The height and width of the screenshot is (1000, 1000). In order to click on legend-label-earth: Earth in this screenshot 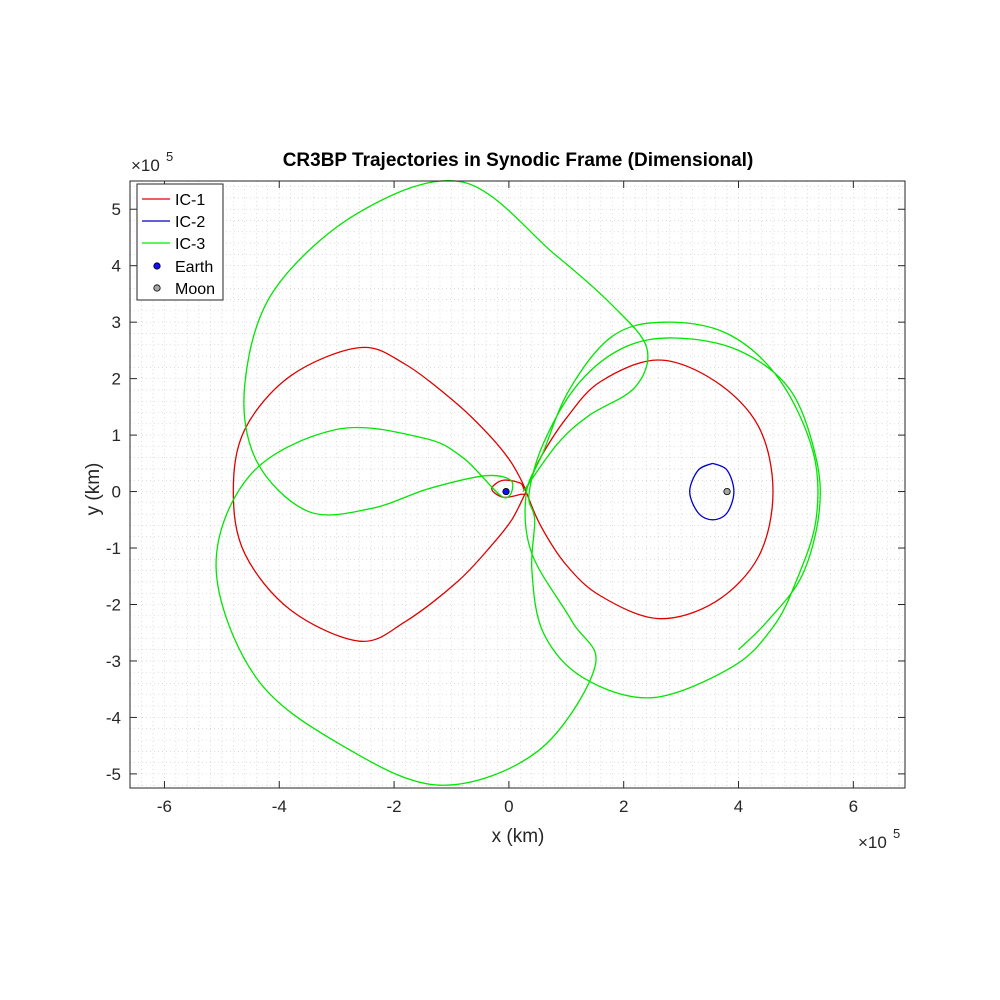, I will do `click(194, 267)`.